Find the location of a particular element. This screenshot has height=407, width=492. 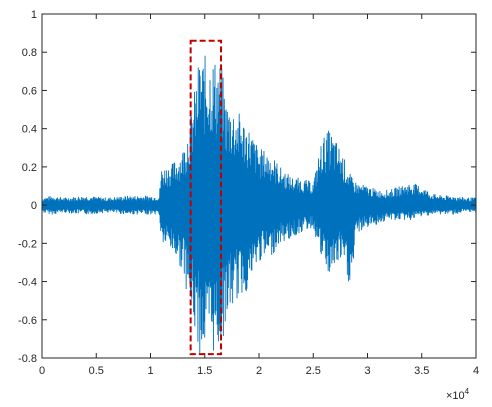

x-tick-label: 4 is located at coordinates (476, 371).